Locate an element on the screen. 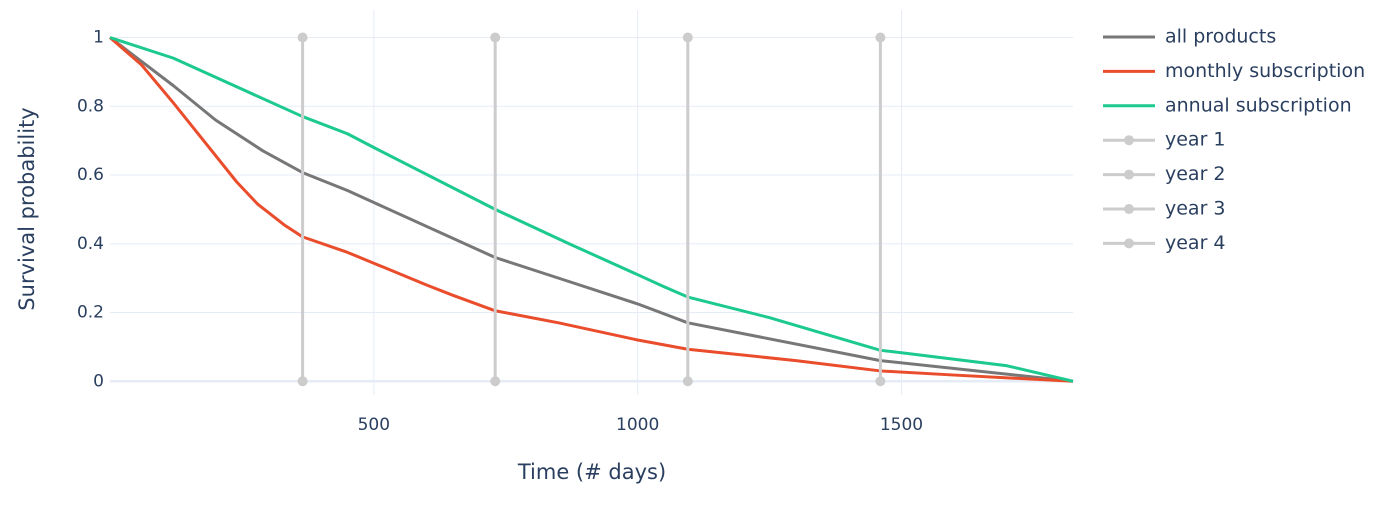 The width and height of the screenshot is (1400, 511). y-tick-label: 1 is located at coordinates (98, 38).